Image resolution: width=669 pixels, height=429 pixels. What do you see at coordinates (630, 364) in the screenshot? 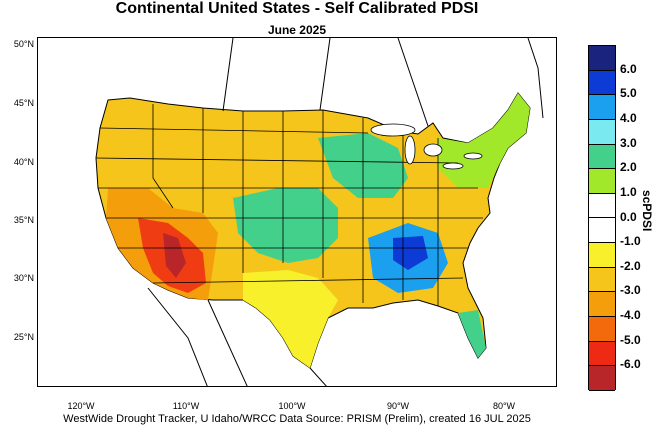
I see `colorbar-tick-label: -6.0` at bounding box center [630, 364].